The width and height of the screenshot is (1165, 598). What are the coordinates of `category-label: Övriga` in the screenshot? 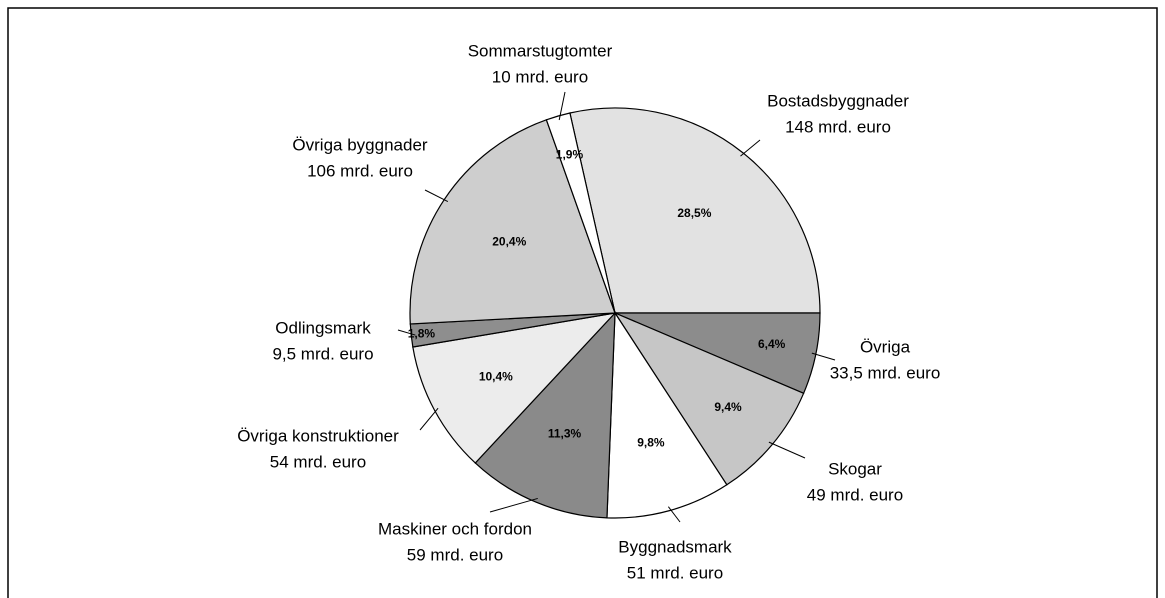 It's located at (885, 346).